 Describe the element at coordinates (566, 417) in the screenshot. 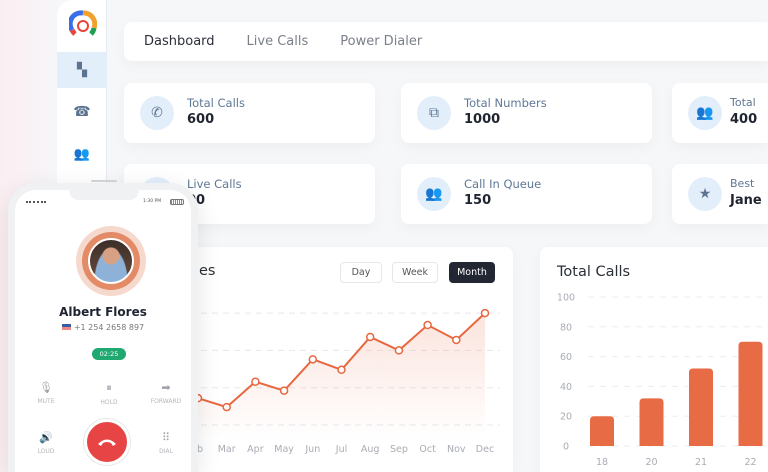

I see `y-tick-label: 20` at that location.